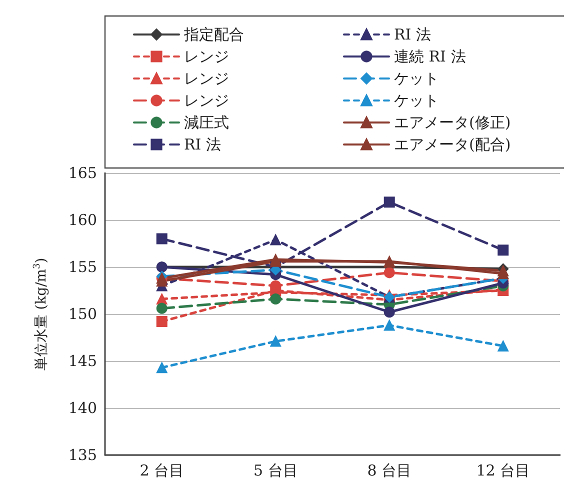 This screenshot has height=489, width=572. Describe the element at coordinates (82, 361) in the screenshot. I see `y-tick-label: 145` at that location.